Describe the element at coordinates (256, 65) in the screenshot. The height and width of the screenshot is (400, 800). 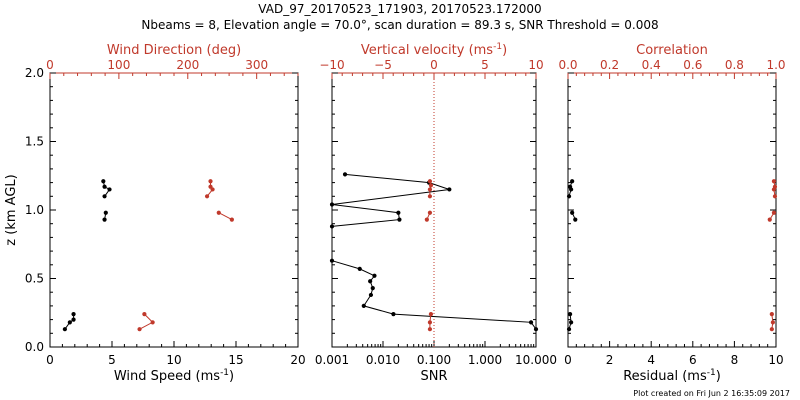
I see `top-tick-label: 300` at that location.